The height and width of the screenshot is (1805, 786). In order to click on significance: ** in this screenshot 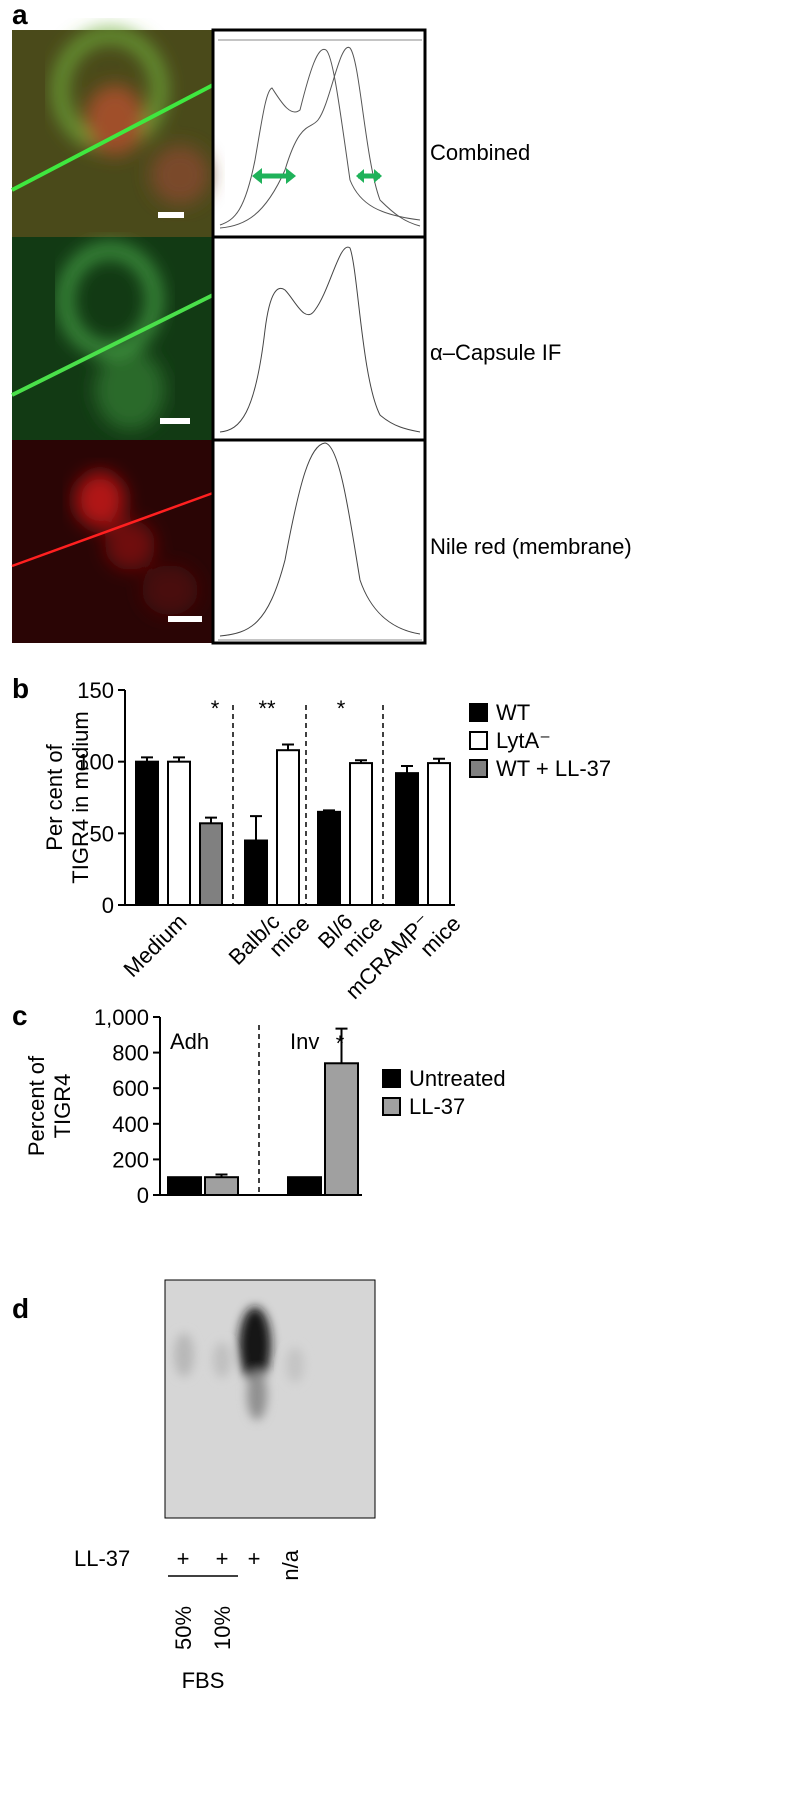, I will do `click(267, 708)`.